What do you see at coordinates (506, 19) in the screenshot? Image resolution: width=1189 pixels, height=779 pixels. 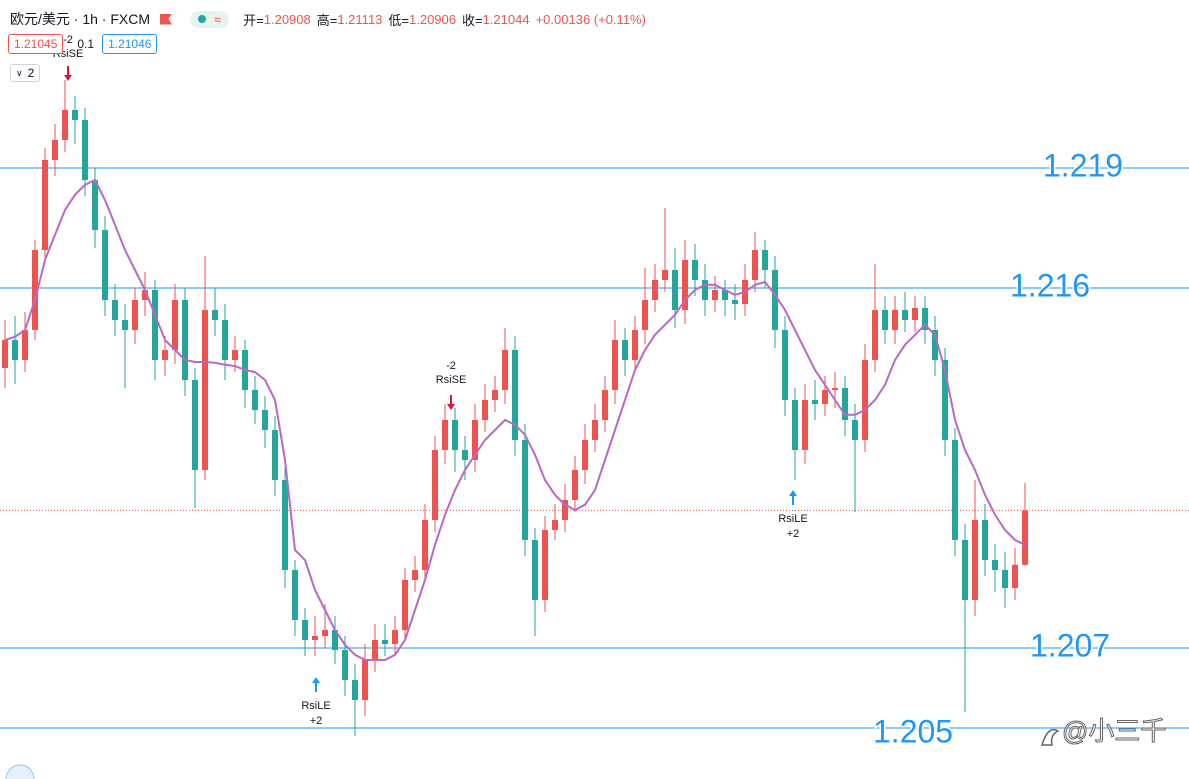 I see `close-value: 1.21044` at bounding box center [506, 19].